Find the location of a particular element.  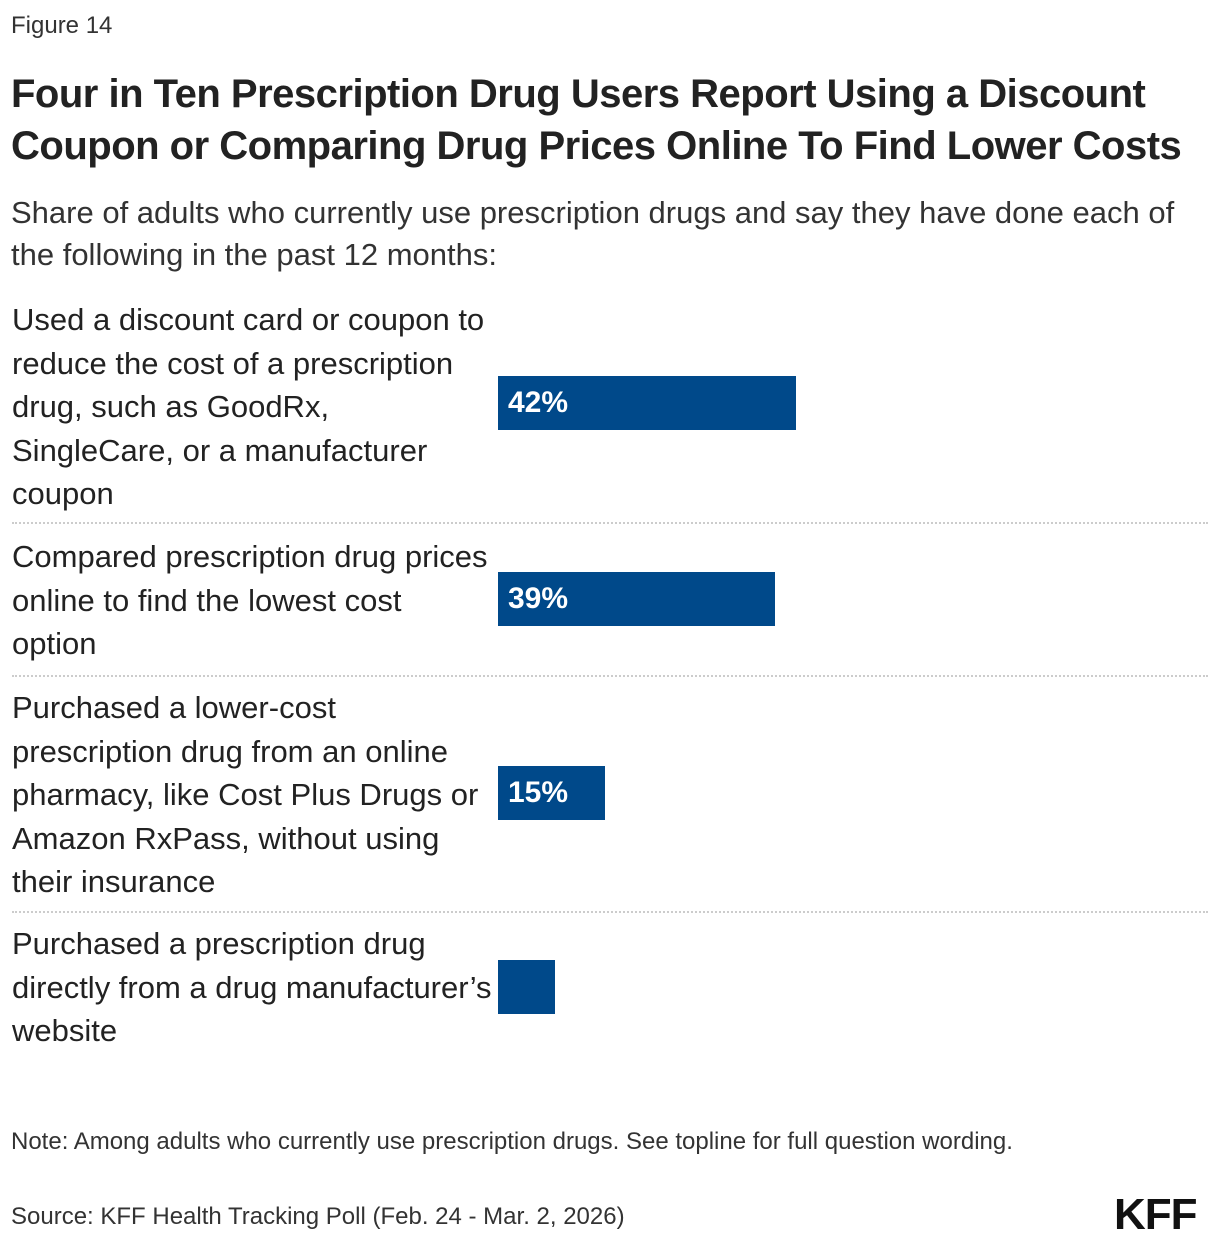

bar is located at coordinates (526, 987).